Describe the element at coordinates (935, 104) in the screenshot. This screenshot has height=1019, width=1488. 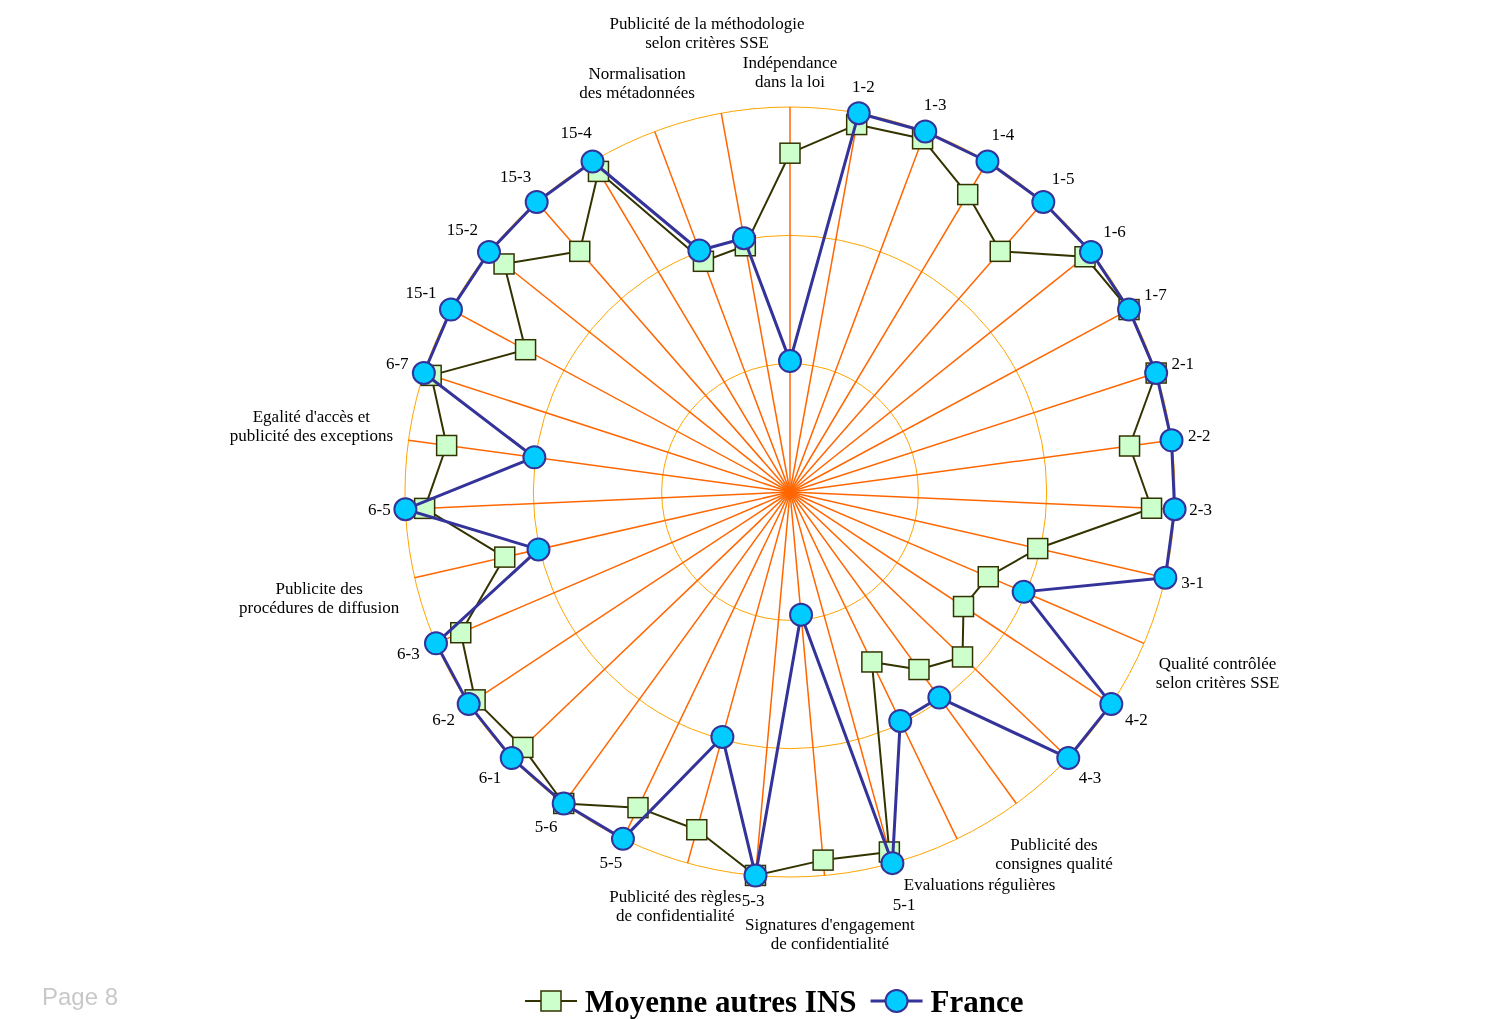
I see `spoke-label: 1-3` at that location.